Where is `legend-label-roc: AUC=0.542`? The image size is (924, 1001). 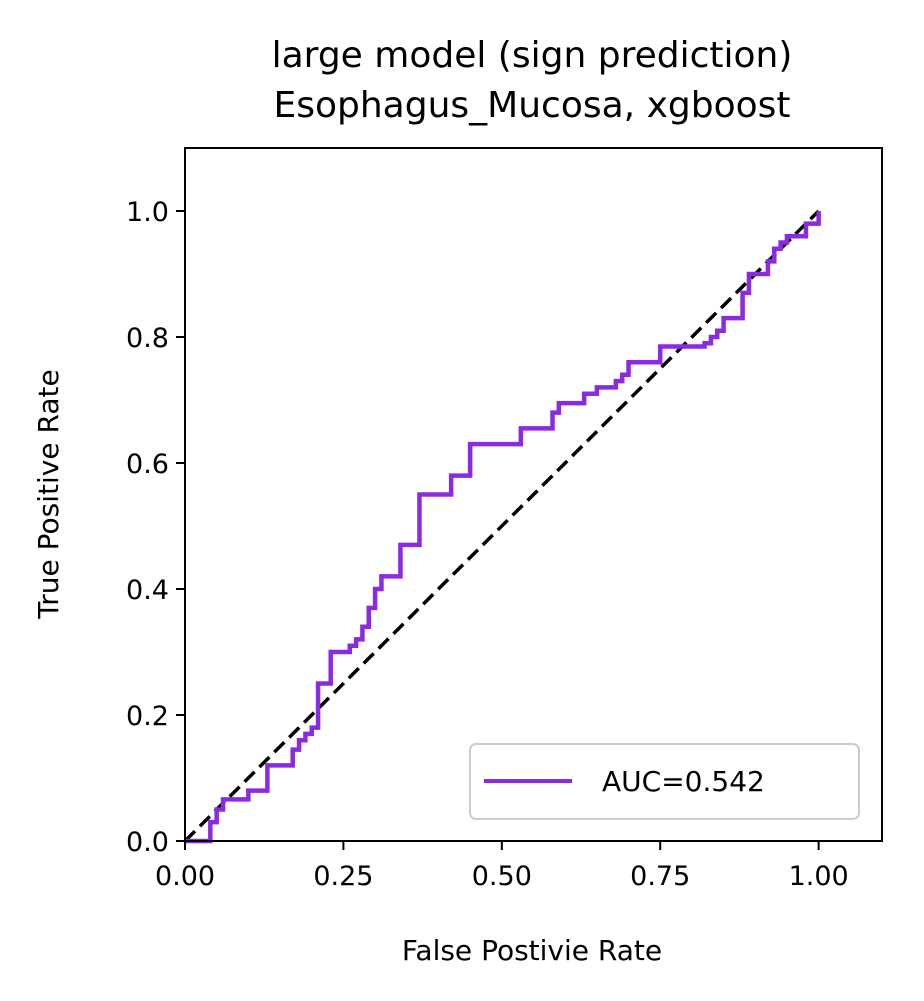
legend-label-roc: AUC=0.542 is located at coordinates (683, 781).